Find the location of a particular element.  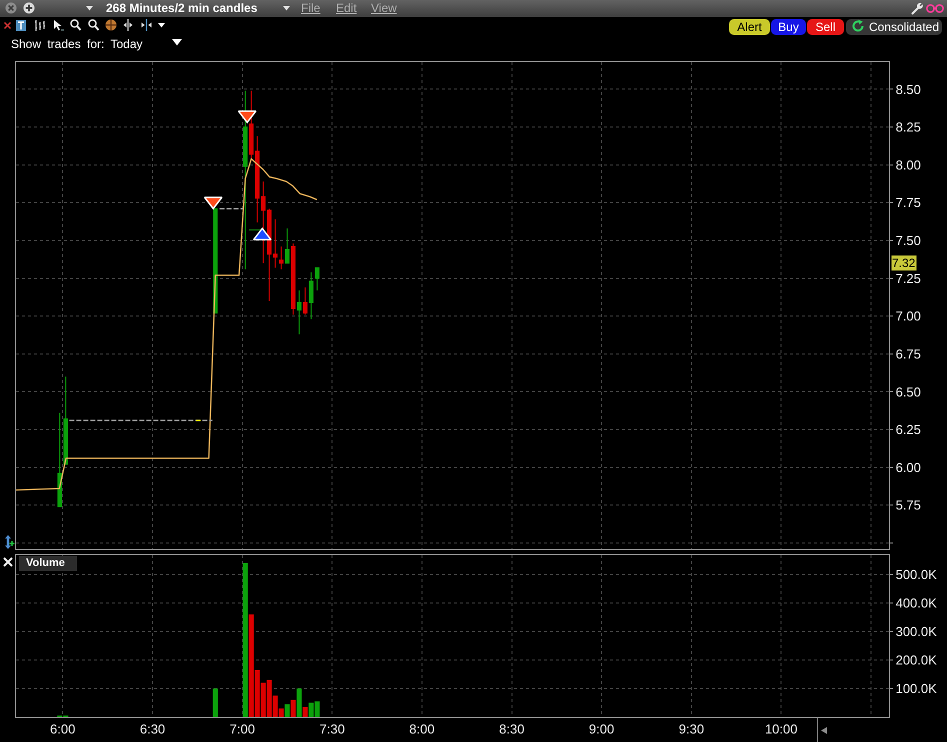

x-tick-label: 6:00 is located at coordinates (63, 729).